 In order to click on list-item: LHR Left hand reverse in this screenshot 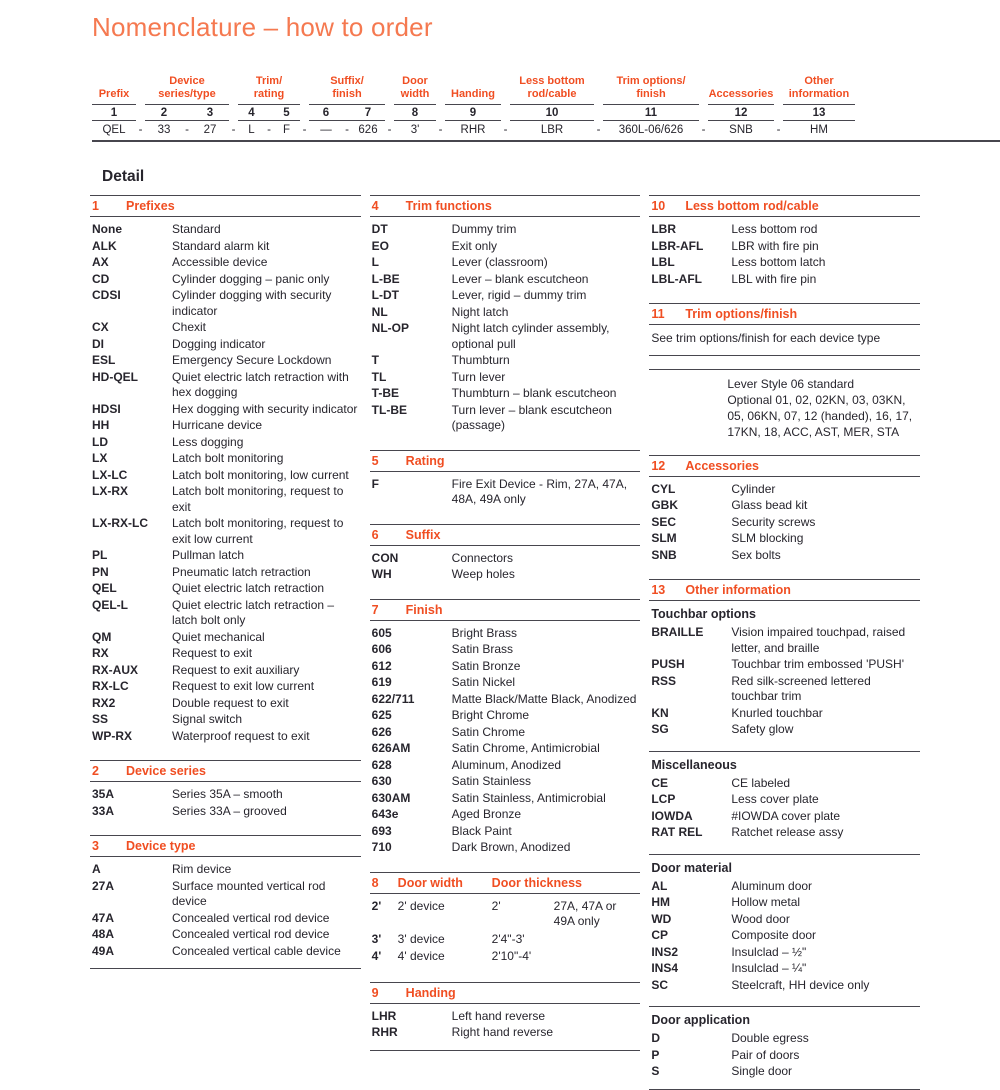, I will do `click(505, 1017)`.